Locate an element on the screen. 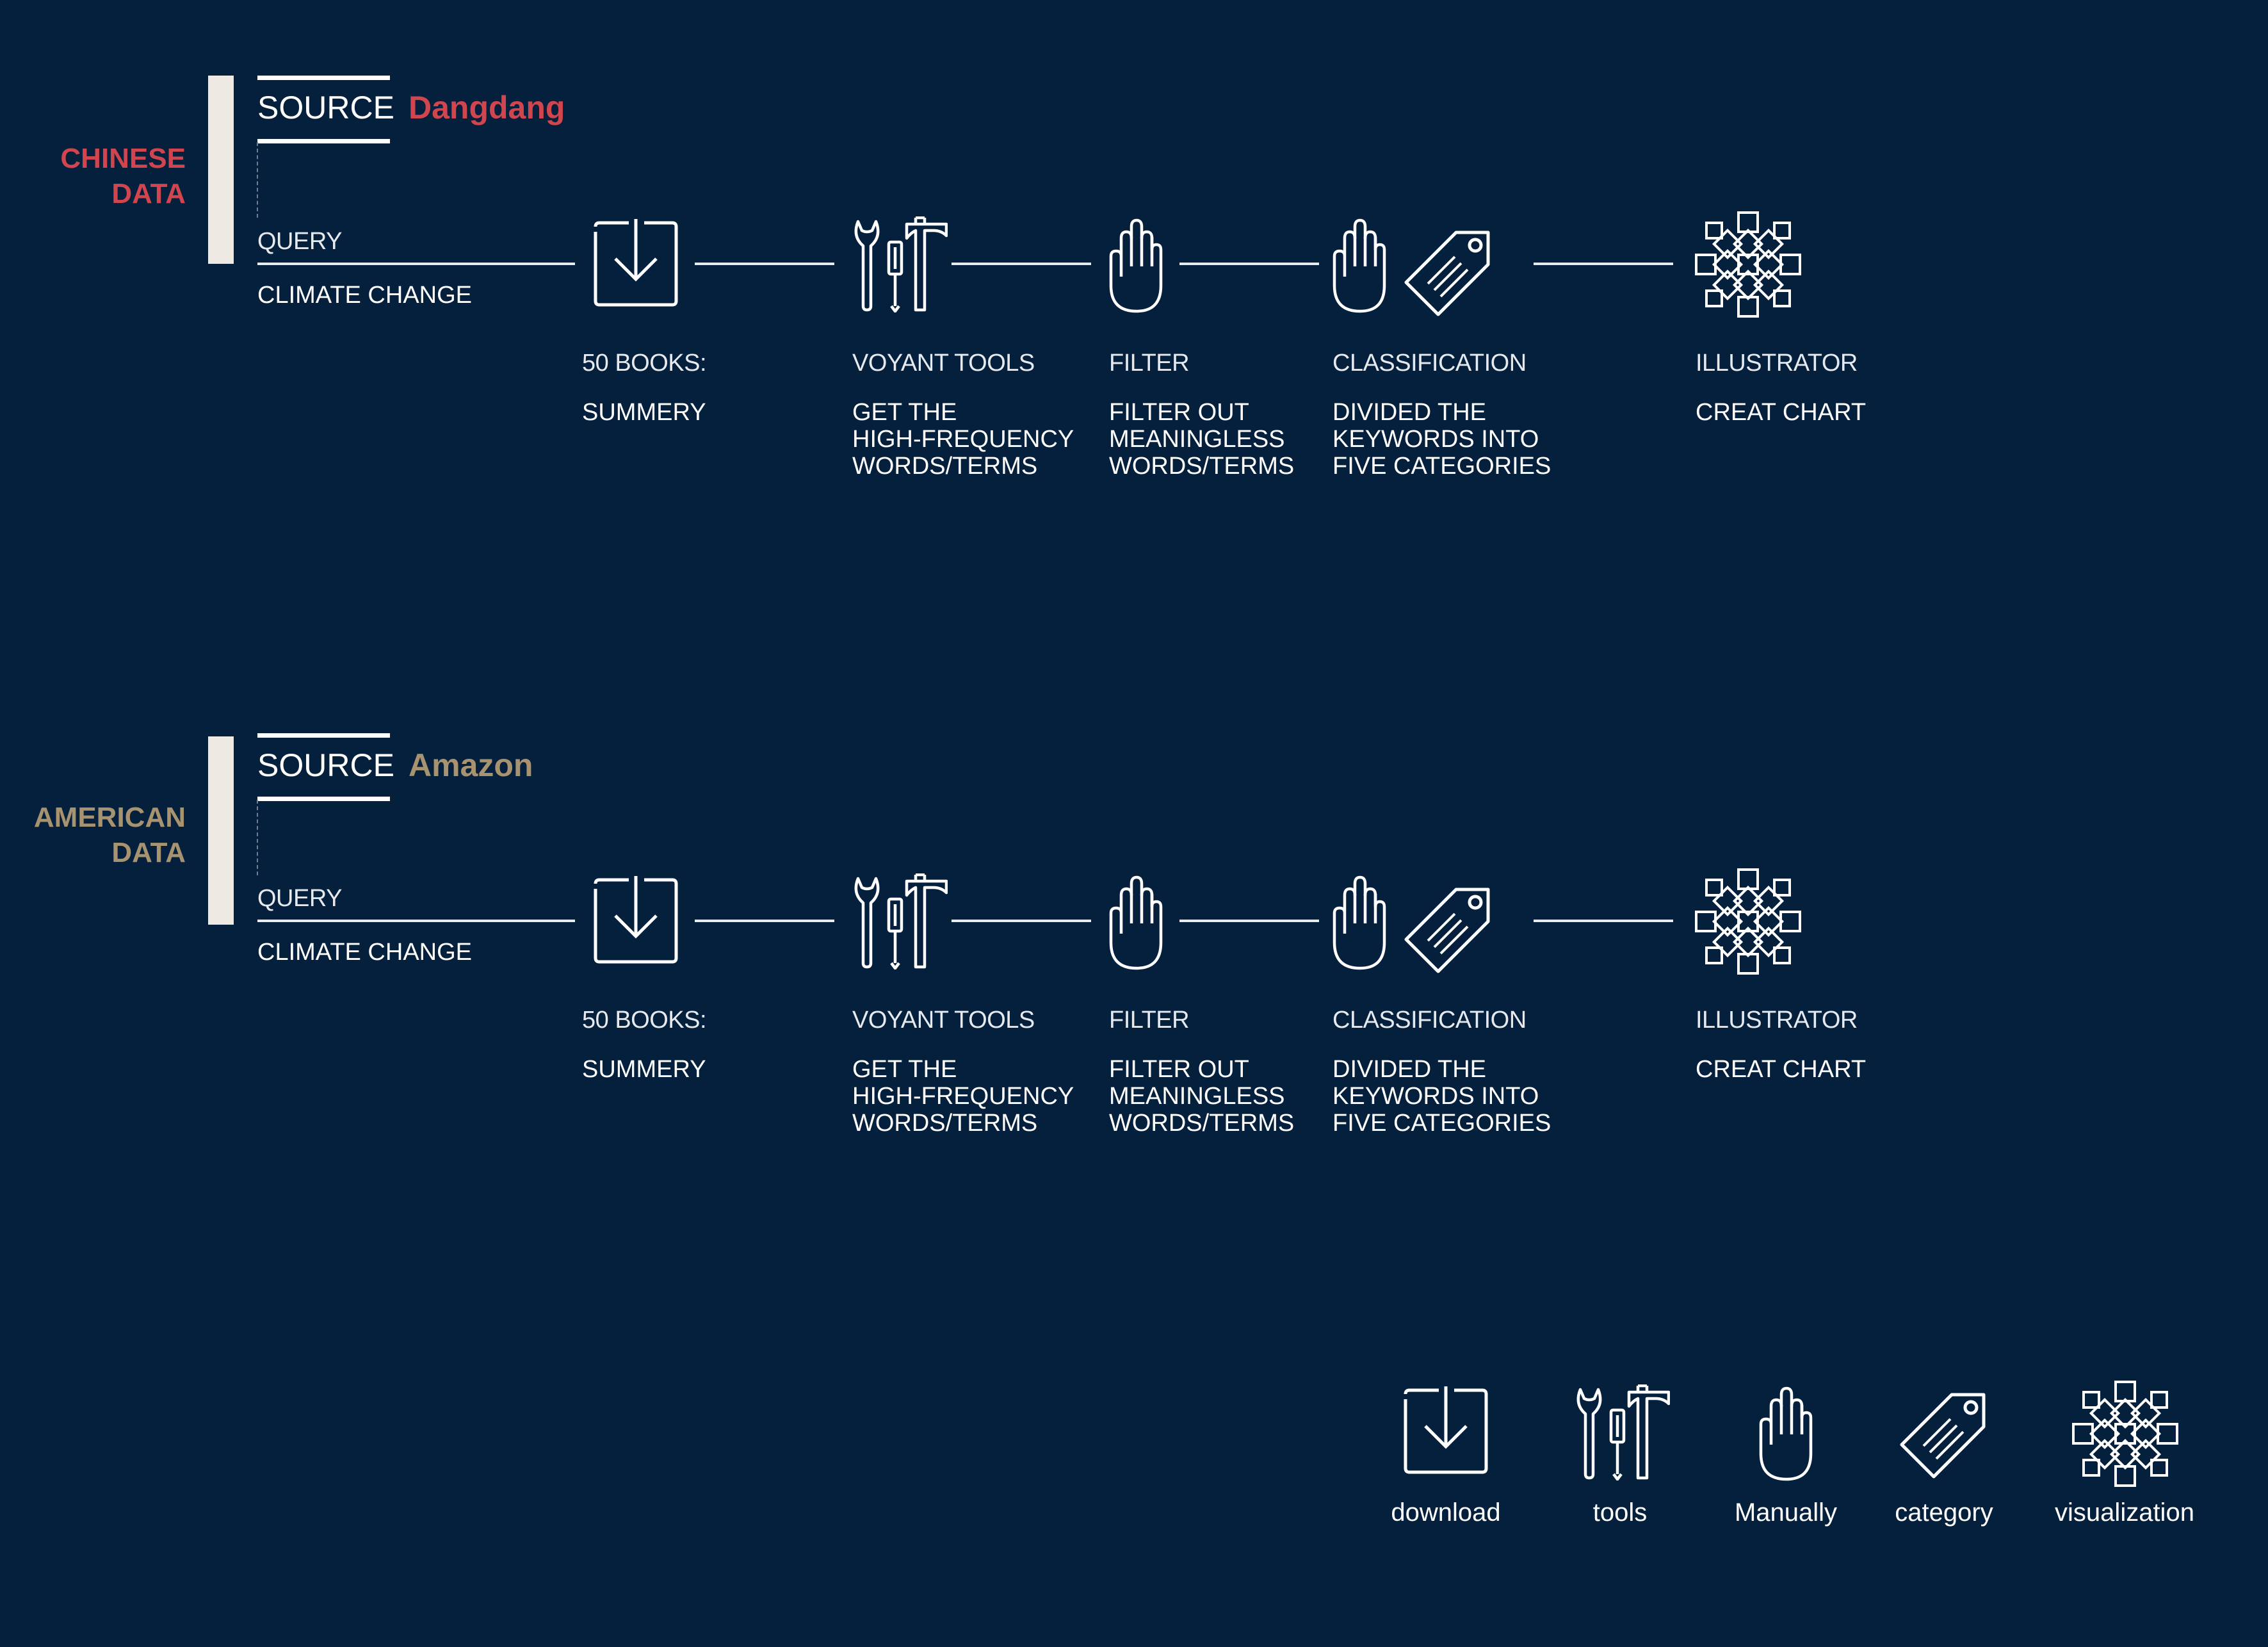  source-name: Amazon is located at coordinates (471, 765).